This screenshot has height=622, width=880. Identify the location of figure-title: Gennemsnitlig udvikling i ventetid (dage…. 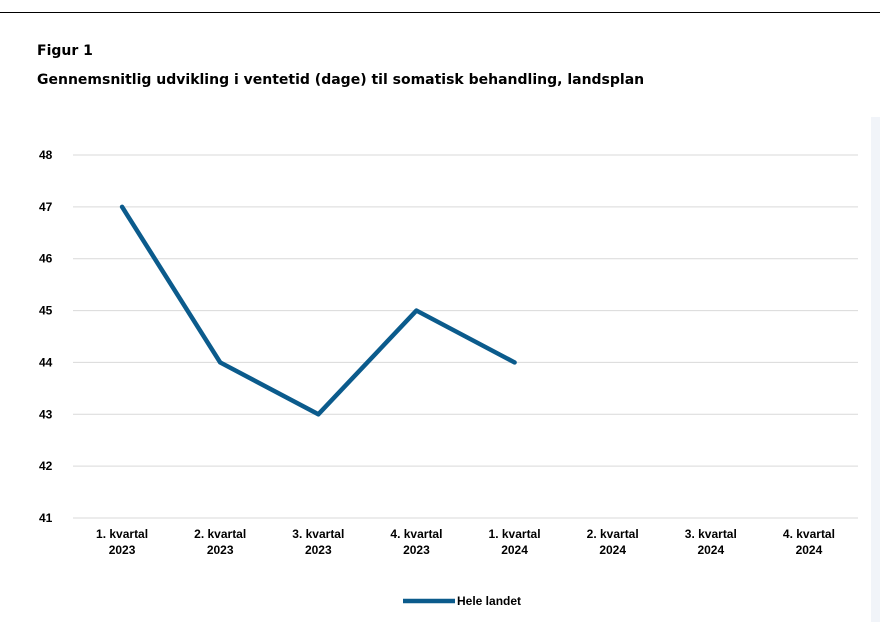
(341, 80).